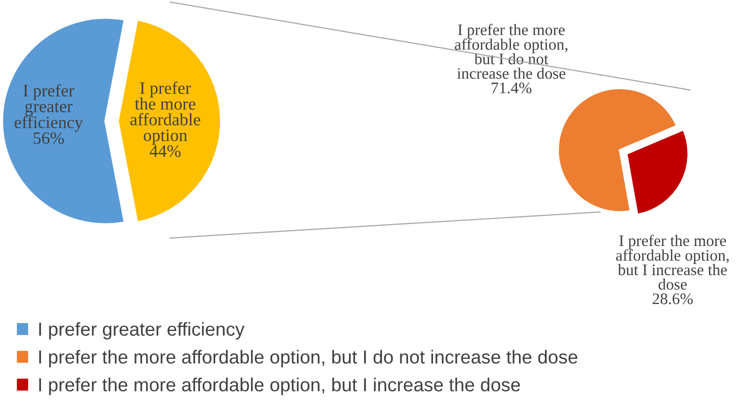  What do you see at coordinates (672, 298) in the screenshot?
I see `data-label: 28.6%` at bounding box center [672, 298].